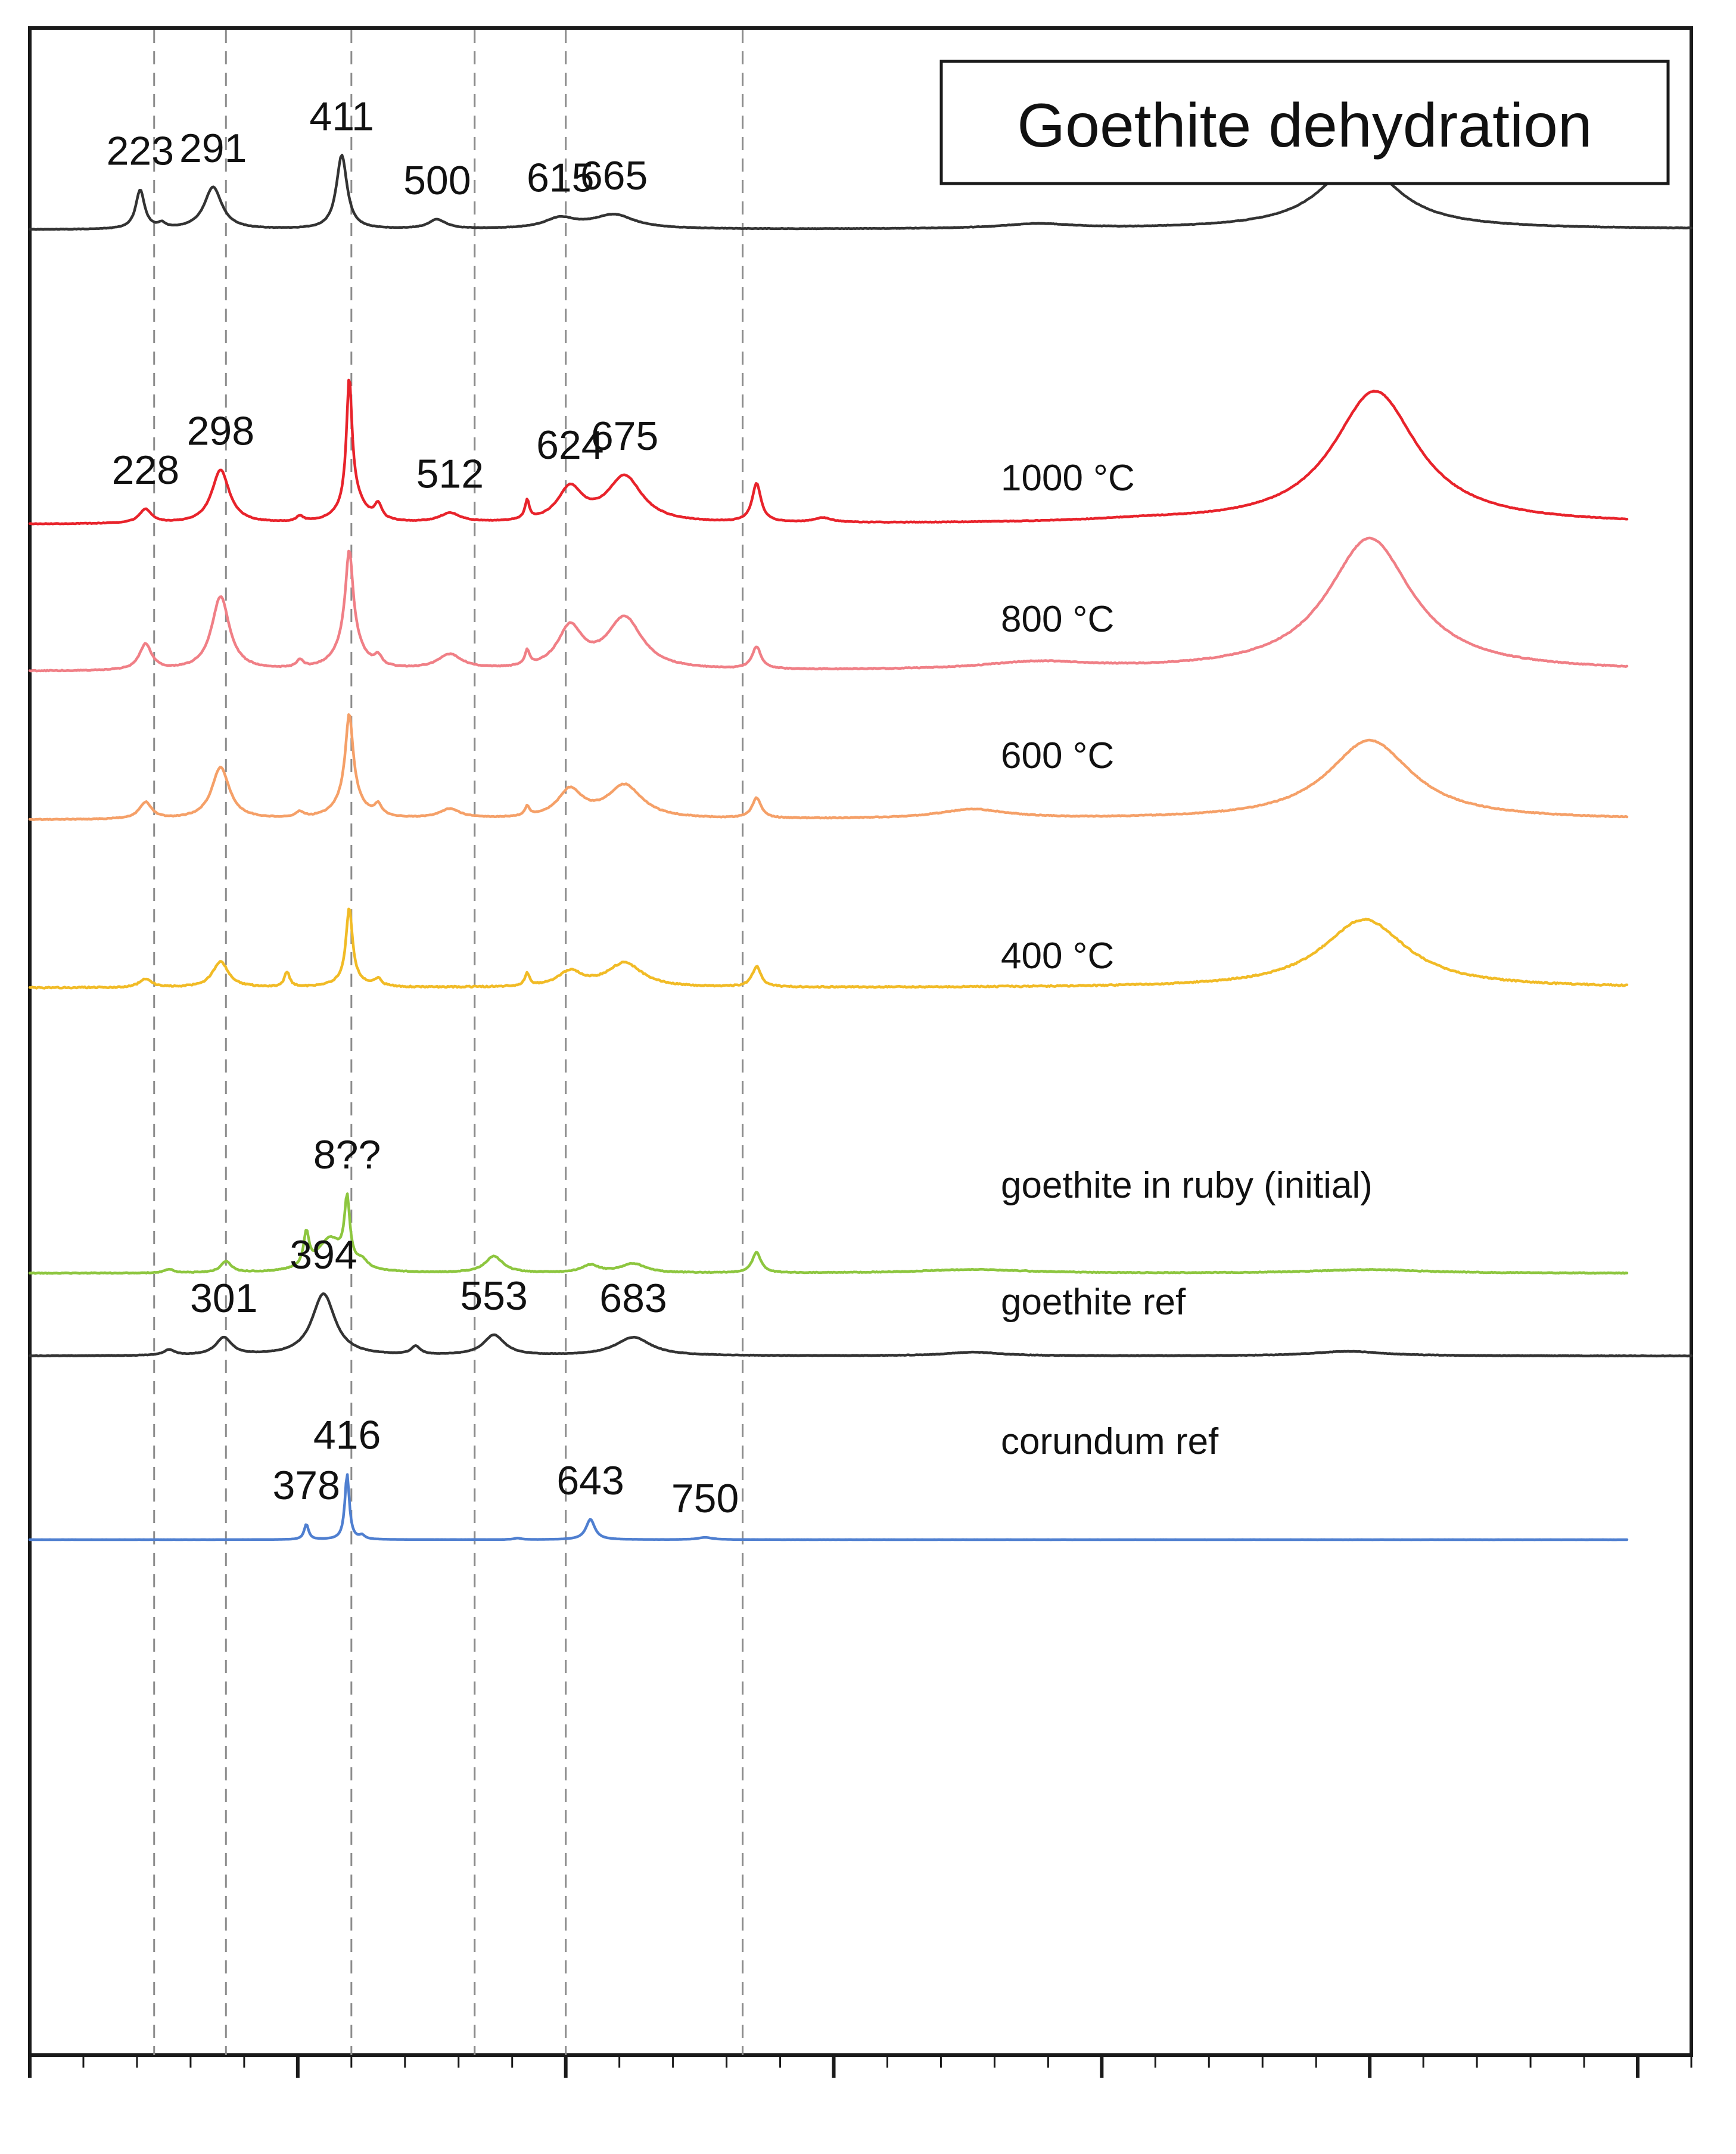 This screenshot has width=1736, height=2154. What do you see at coordinates (306, 1485) in the screenshot?
I see `peak-label: 378` at bounding box center [306, 1485].